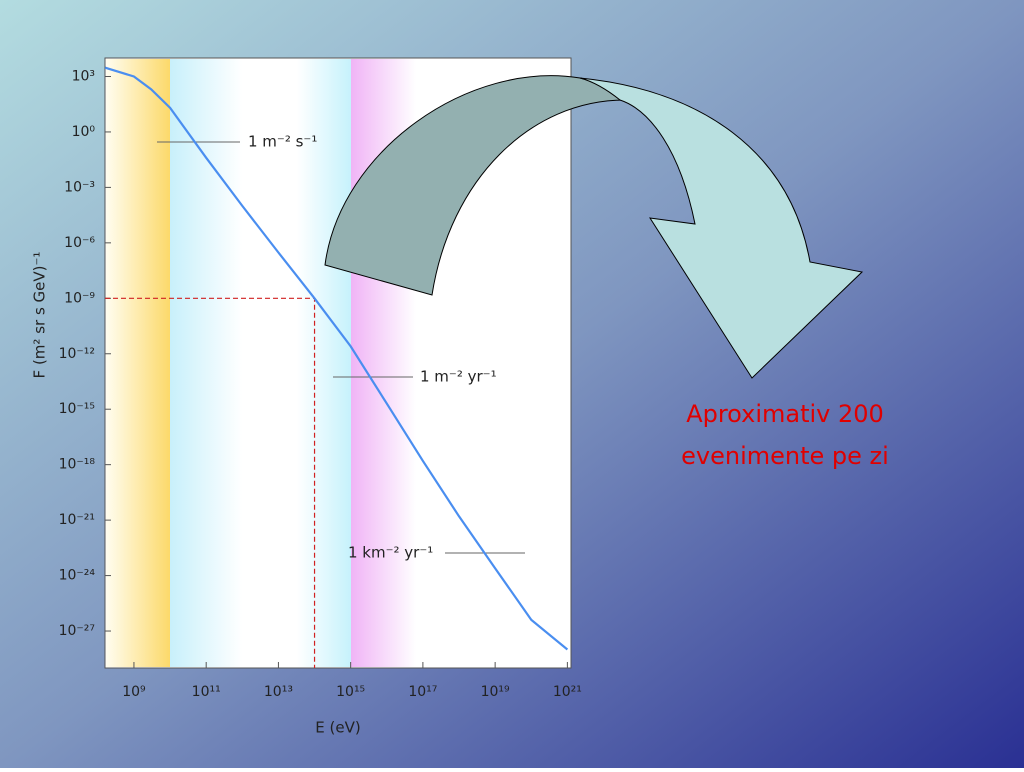 This screenshot has height=772, width=1024. Describe the element at coordinates (495, 692) in the screenshot. I see `x-tick-label: 10¹⁹` at that location.